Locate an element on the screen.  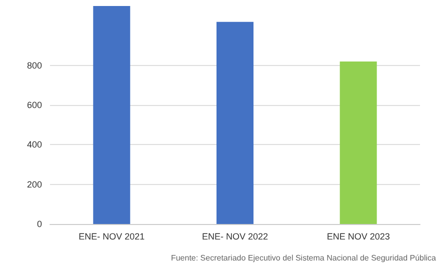
x-tick-label: ENE NOV 2023 is located at coordinates (358, 237).